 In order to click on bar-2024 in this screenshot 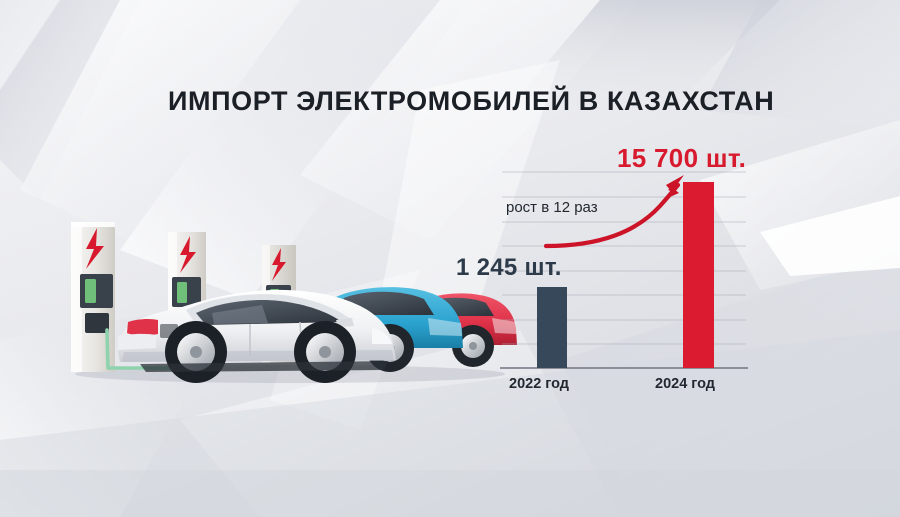, I will do `click(698, 275)`.